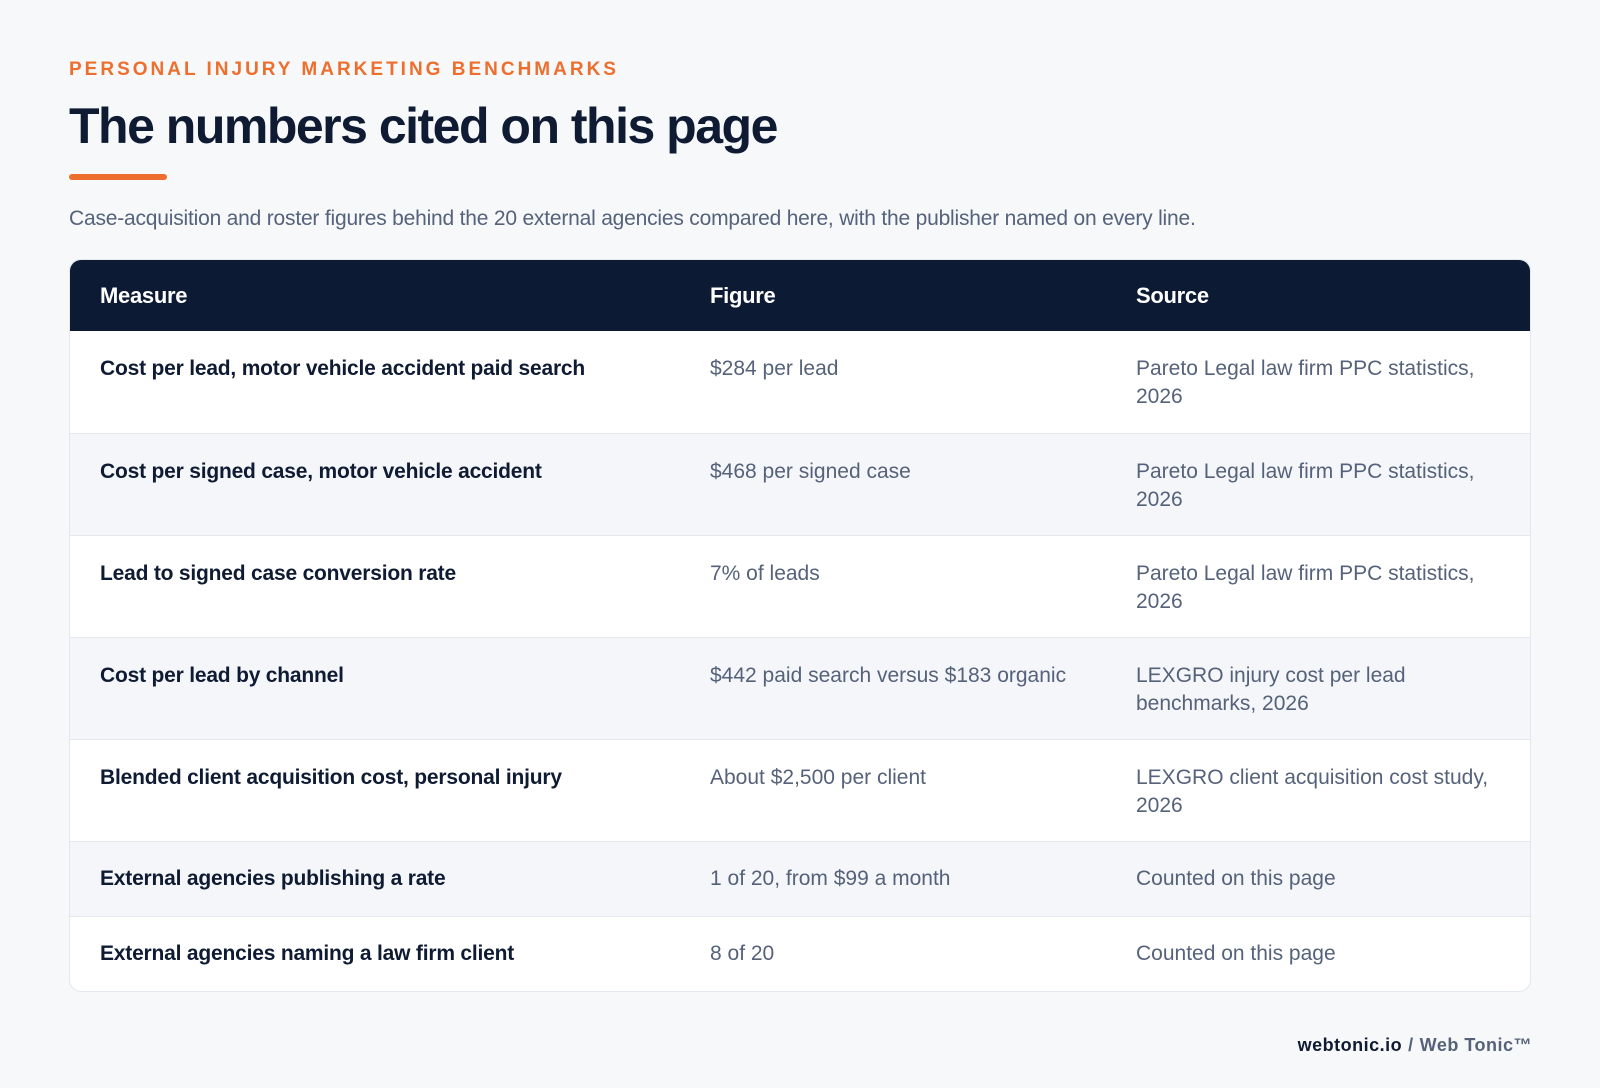 This screenshot has width=1600, height=1088. I want to click on measure-cell: Lead to signed case conversion rate, so click(278, 573).